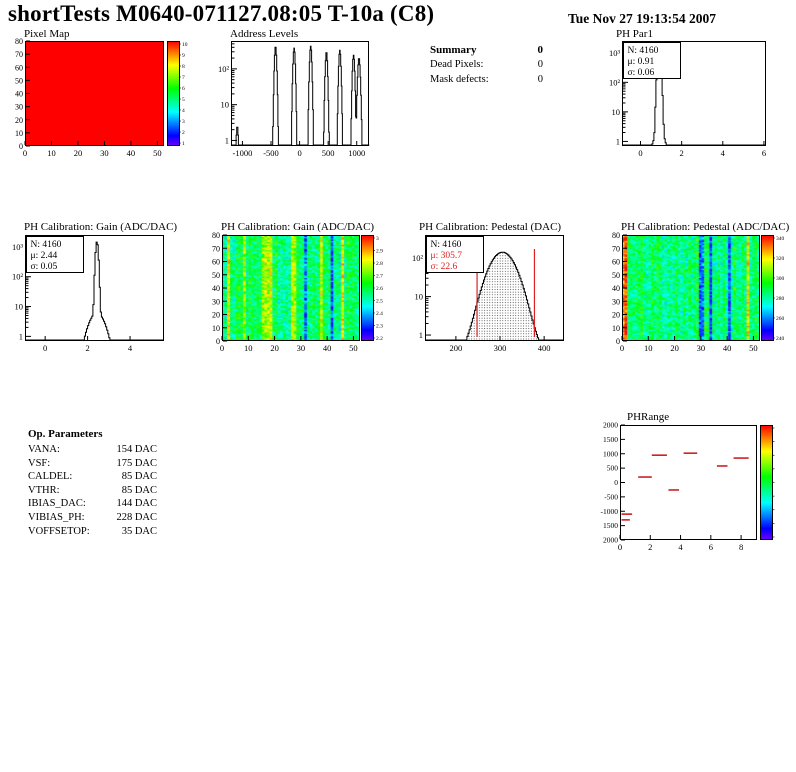  Describe the element at coordinates (92, 532) in the screenshot. I see `text-row: VOFFSETOP: 35 DAC` at that location.